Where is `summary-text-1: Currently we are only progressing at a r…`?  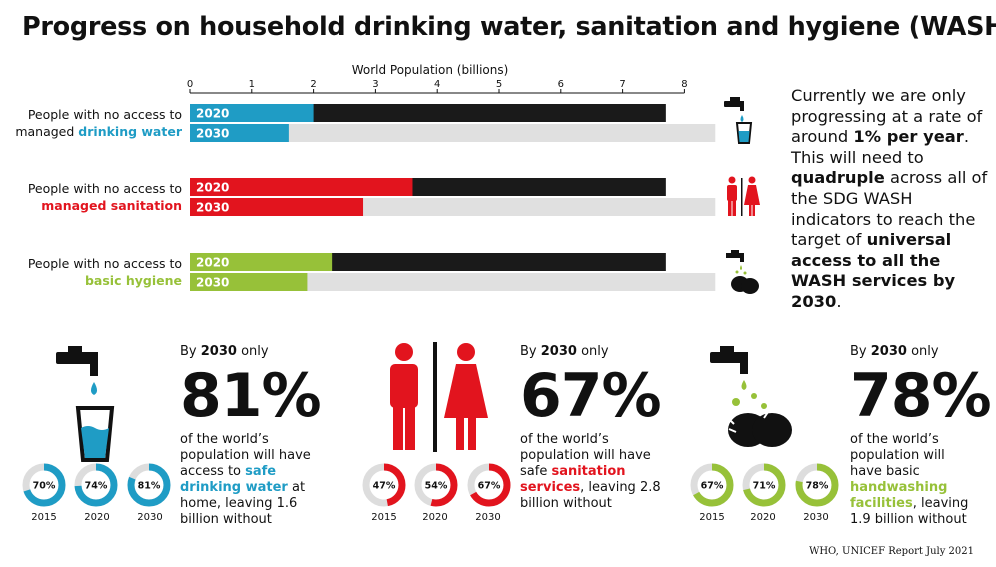
summary-text-1: Currently we are only progressing at a r… is located at coordinates (887, 116).